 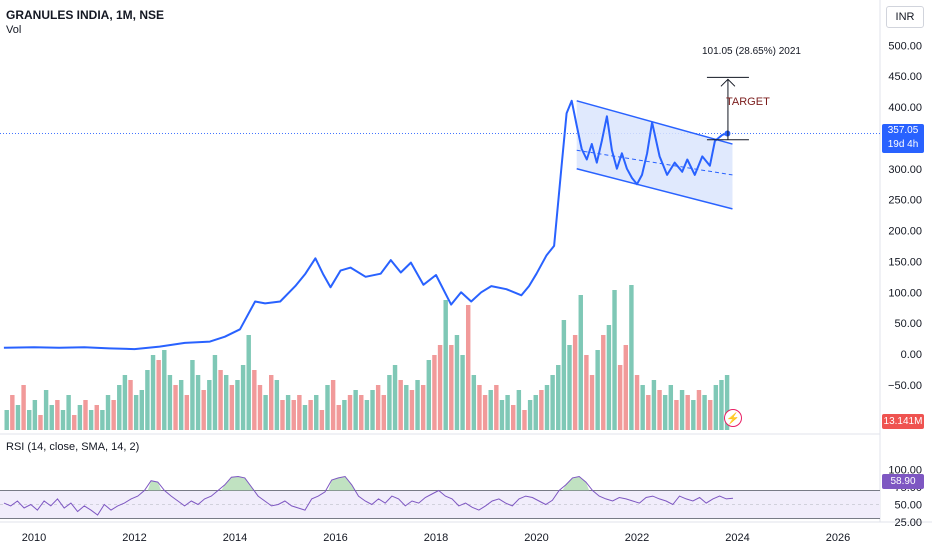 What do you see at coordinates (838, 538) in the screenshot?
I see `time-tick-label: 2026` at bounding box center [838, 538].